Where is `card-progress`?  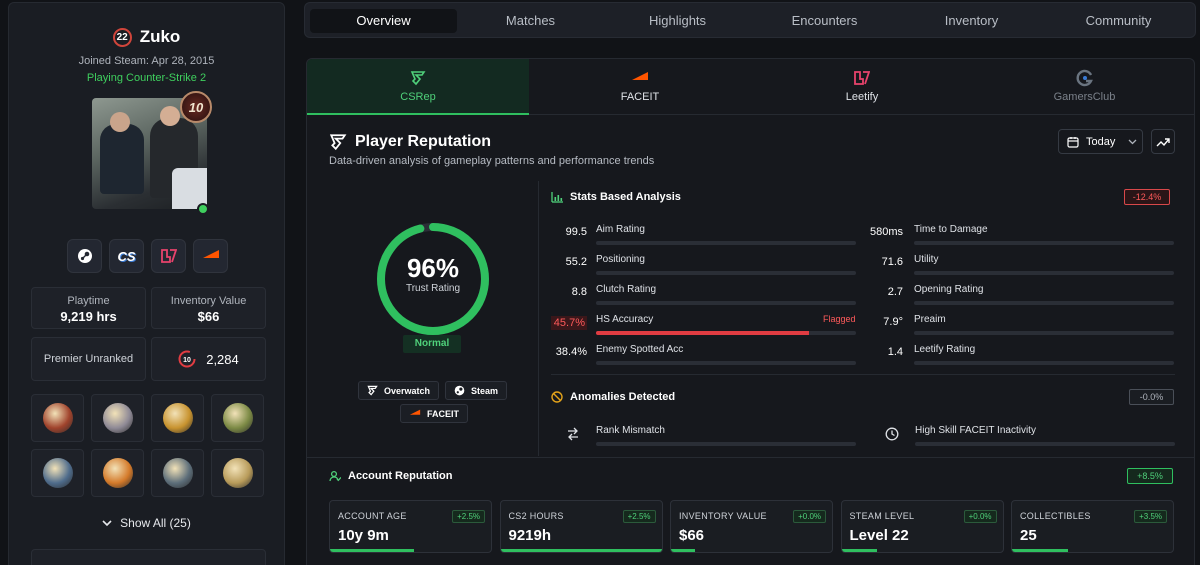 card-progress is located at coordinates (683, 550).